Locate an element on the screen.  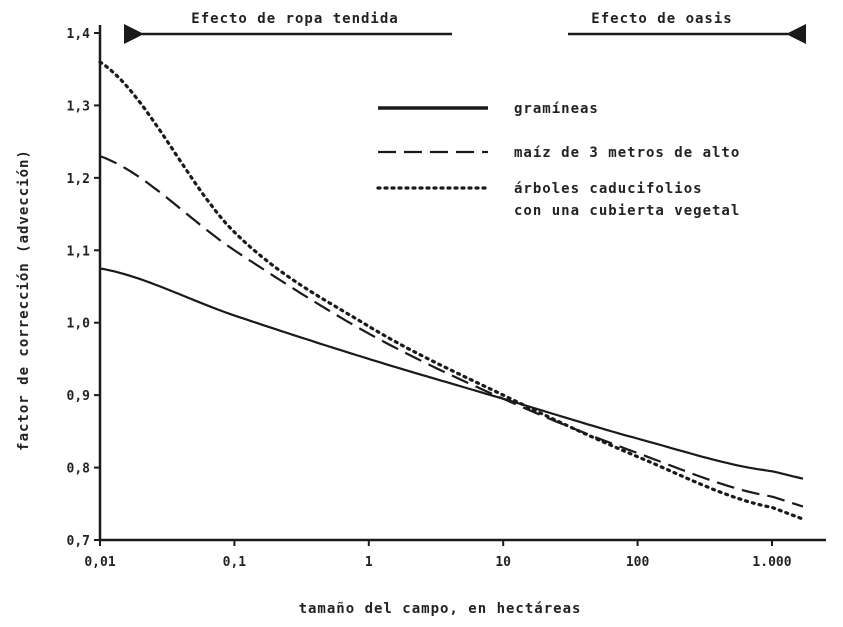
legend-label: con una cubierta vegetal is located at coordinates (627, 211).